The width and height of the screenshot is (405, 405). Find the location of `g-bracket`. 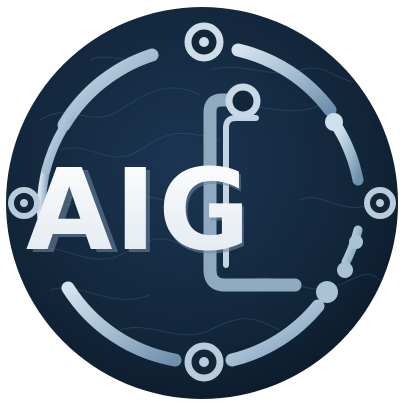

g-bracket is located at coordinates (252, 192).